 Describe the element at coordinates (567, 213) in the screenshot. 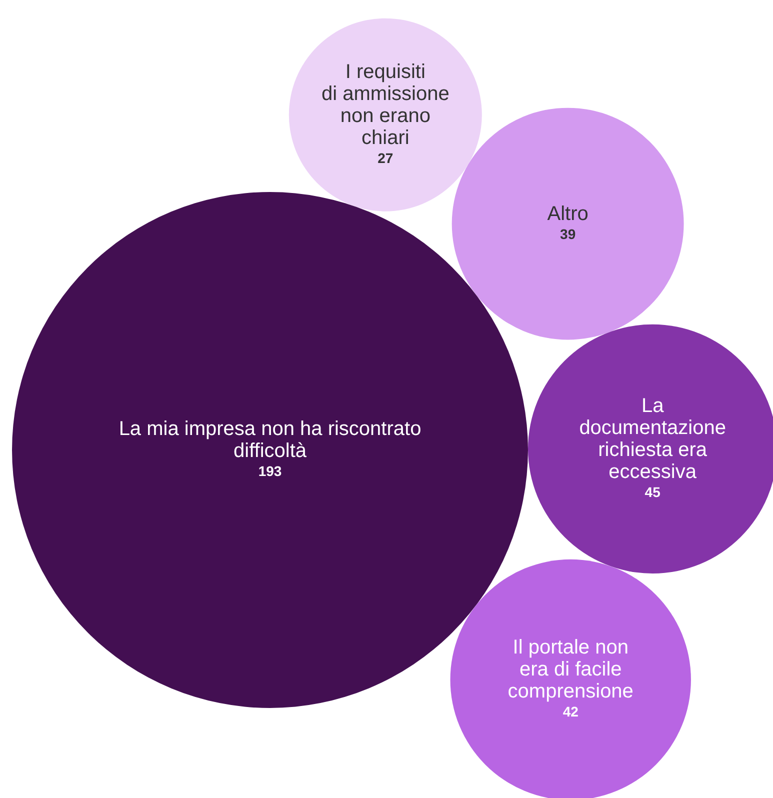

I see `category-label: Altro` at that location.